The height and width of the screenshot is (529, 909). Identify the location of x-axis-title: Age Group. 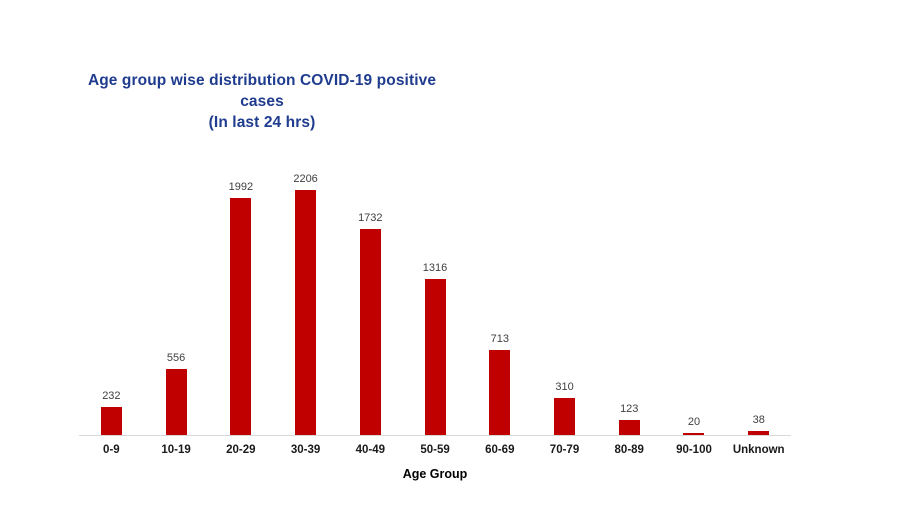
(435, 474).